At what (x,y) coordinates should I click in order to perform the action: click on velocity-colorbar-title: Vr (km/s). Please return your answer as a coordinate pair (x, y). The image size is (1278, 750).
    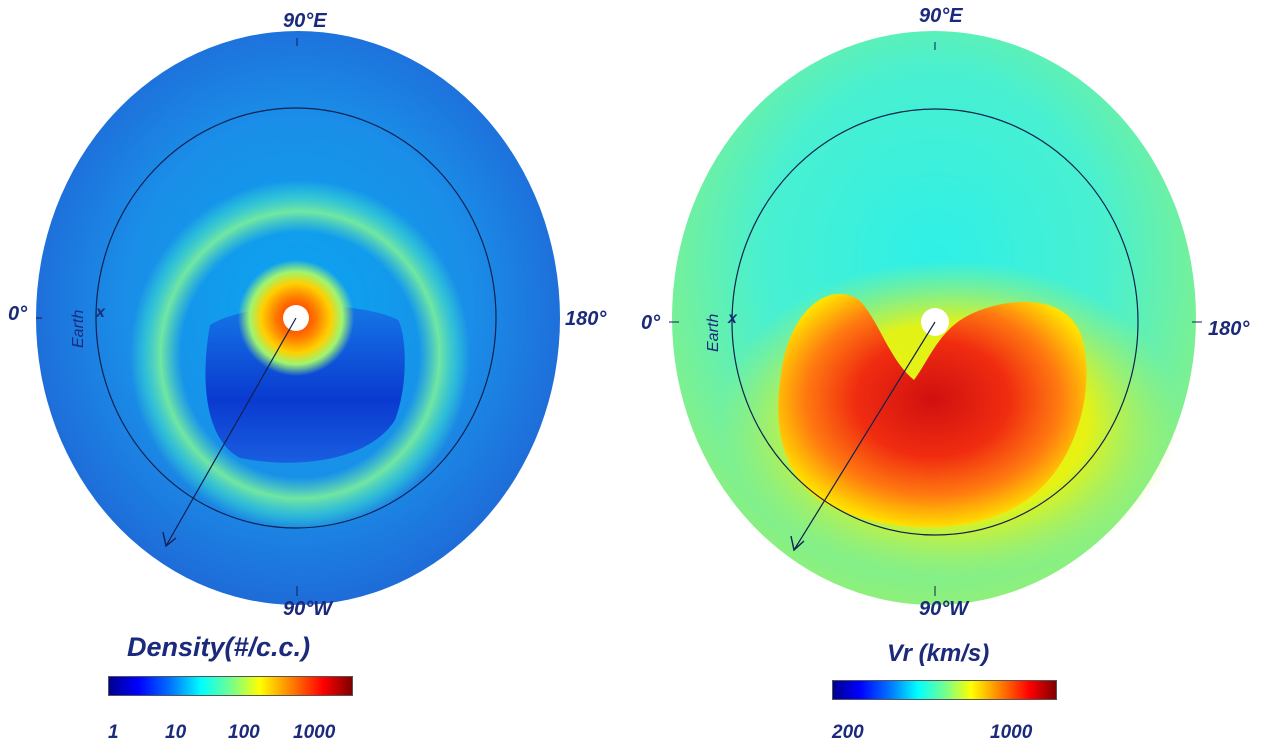
    Looking at the image, I should click on (938, 653).